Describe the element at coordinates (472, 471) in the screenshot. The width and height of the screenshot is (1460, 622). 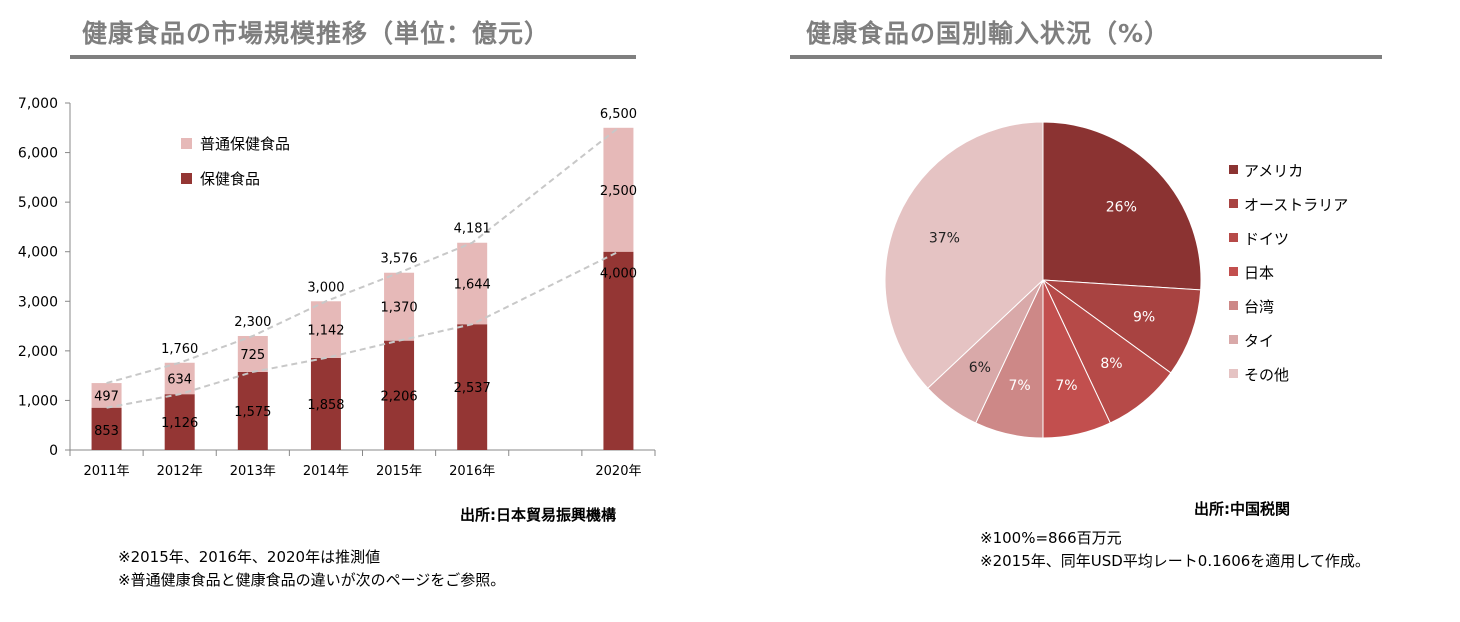
I see `x-tick-label: 2016年` at that location.